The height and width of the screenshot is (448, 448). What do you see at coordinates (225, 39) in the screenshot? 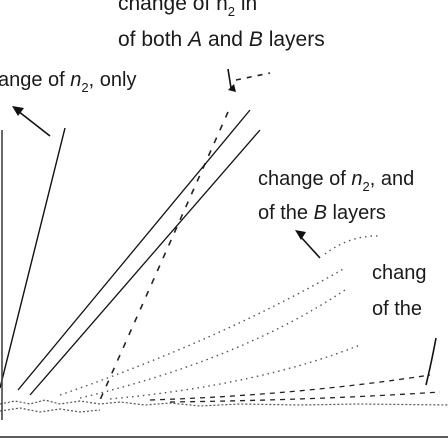
I see `header-line-2-and: and` at bounding box center [225, 39].